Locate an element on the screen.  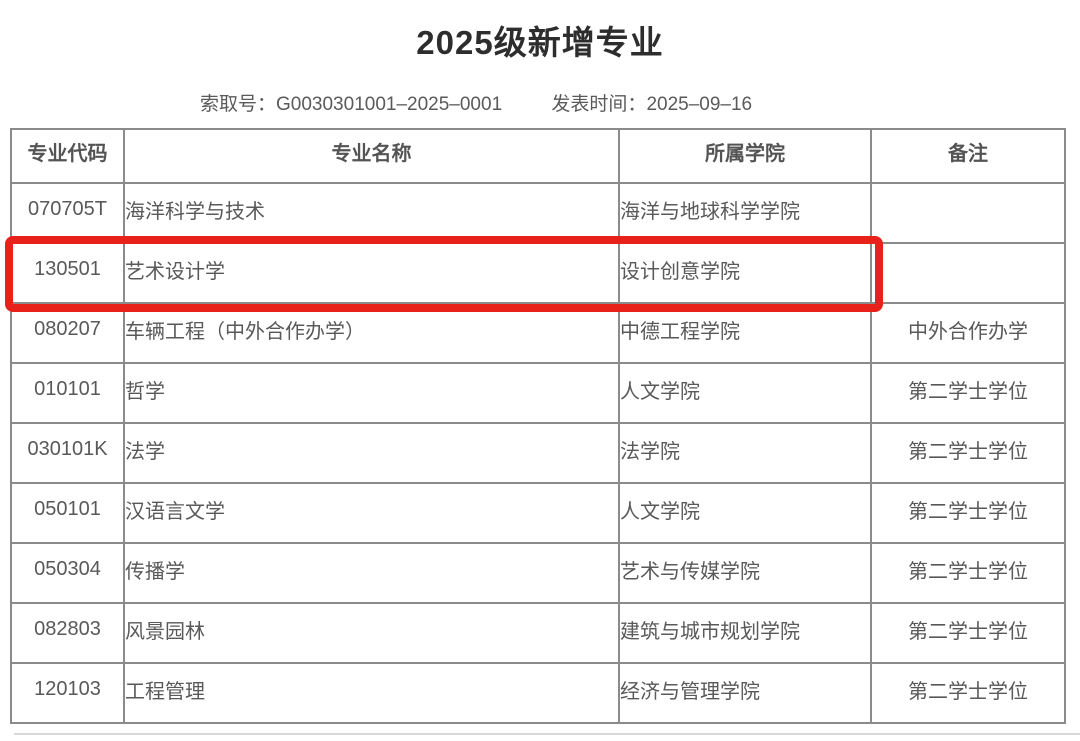
table-row: 070705T 海洋科学与技术 海洋与地球科学学院 is located at coordinates (538, 213).